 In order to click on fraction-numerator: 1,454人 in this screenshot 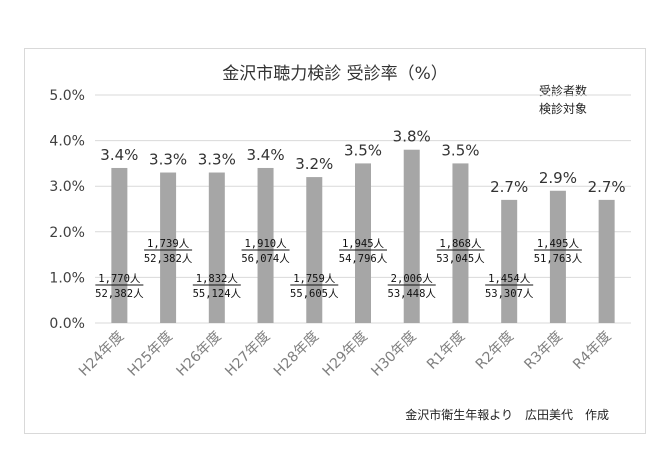, I will do `click(509, 279)`.